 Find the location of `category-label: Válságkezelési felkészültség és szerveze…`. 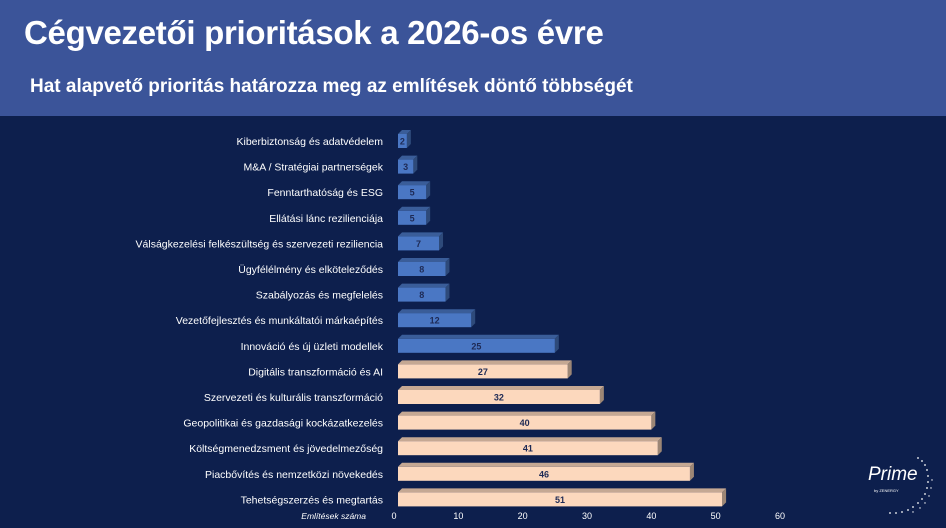

category-label: Válságkezelési felkészültség és szerveze… is located at coordinates (260, 244).